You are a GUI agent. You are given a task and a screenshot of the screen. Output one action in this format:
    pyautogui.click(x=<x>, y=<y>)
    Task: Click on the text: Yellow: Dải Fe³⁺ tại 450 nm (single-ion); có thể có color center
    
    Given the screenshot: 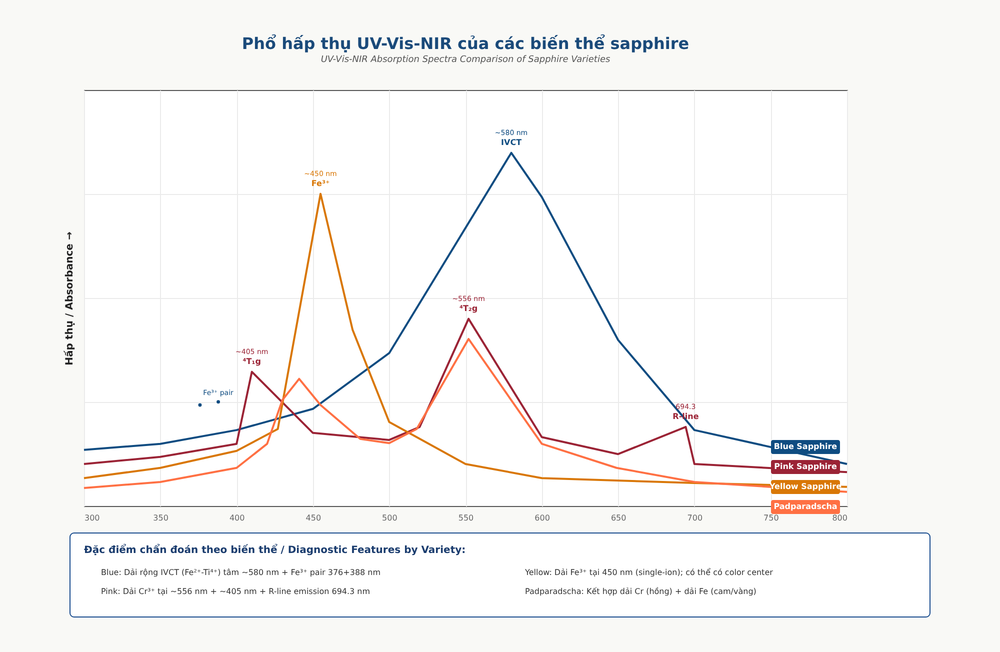 What is the action you would take?
    pyautogui.click(x=649, y=572)
    